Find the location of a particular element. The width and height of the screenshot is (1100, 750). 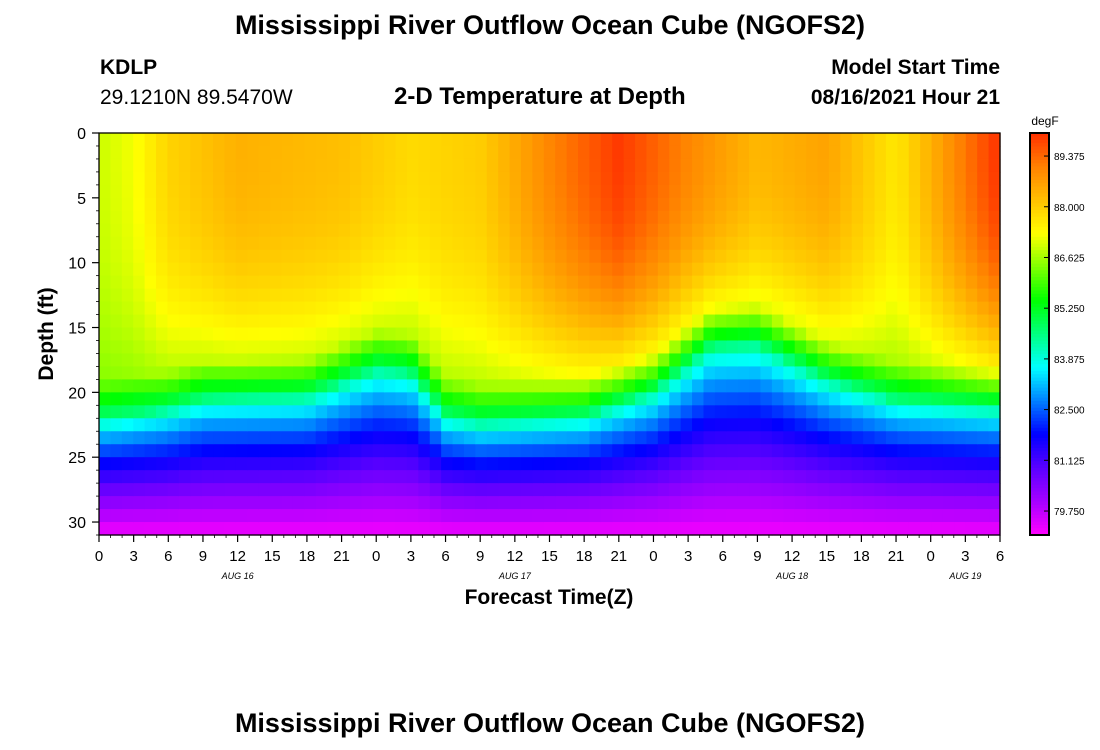

colorbar-frame is located at coordinates (1039, 334).